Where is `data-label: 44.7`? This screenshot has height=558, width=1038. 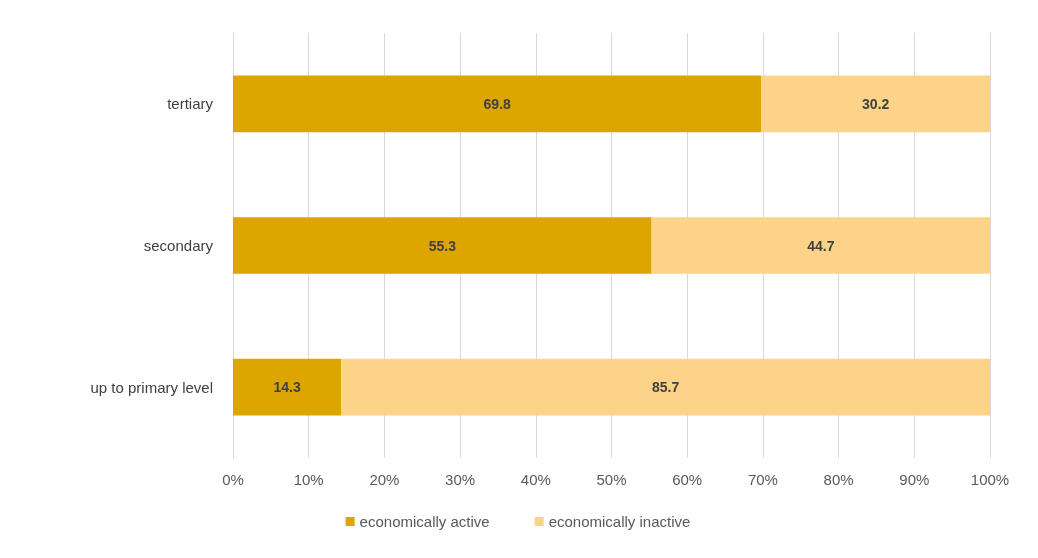
data-label: 44.7 is located at coordinates (821, 245).